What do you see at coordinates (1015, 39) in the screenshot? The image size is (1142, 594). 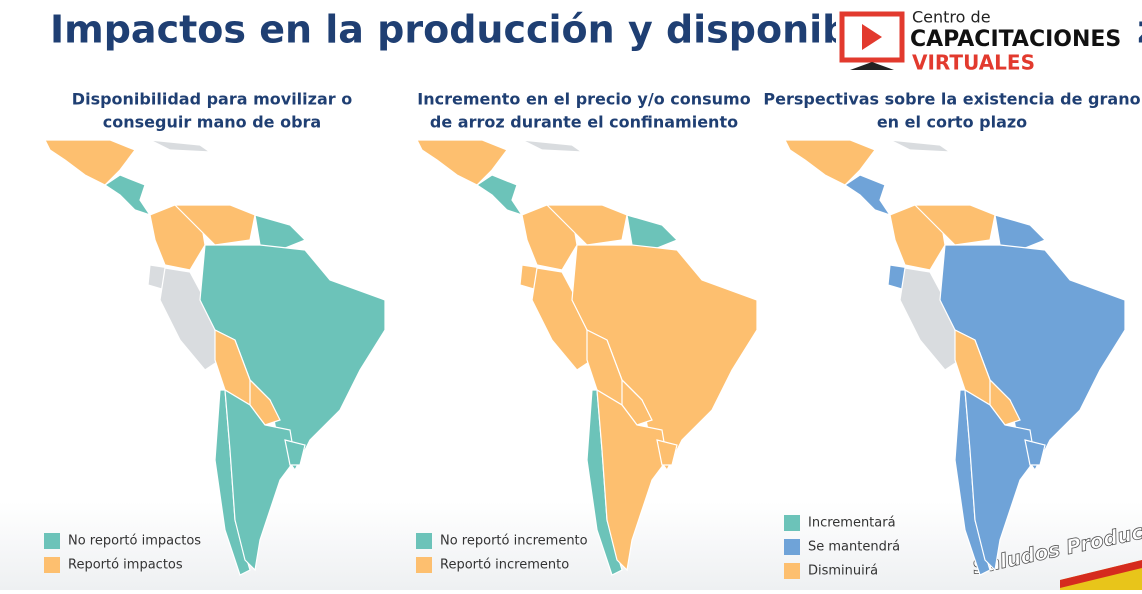 I see `logo-text: CAPACITACIONES` at bounding box center [1015, 39].